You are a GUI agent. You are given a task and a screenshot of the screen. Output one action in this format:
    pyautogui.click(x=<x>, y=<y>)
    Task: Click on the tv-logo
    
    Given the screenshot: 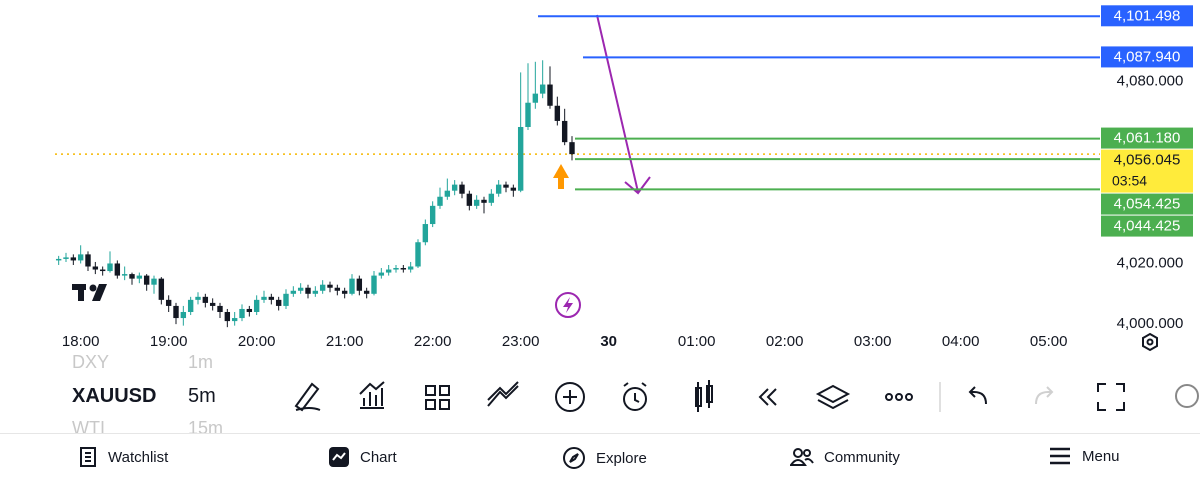 What is the action you would take?
    pyautogui.click(x=89, y=292)
    